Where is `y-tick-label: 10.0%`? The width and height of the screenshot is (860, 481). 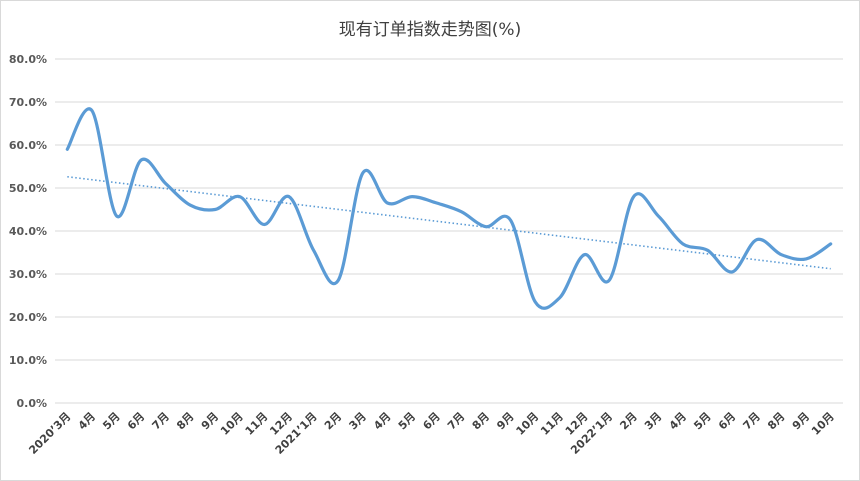 y-tick-label: 10.0% is located at coordinates (28, 360).